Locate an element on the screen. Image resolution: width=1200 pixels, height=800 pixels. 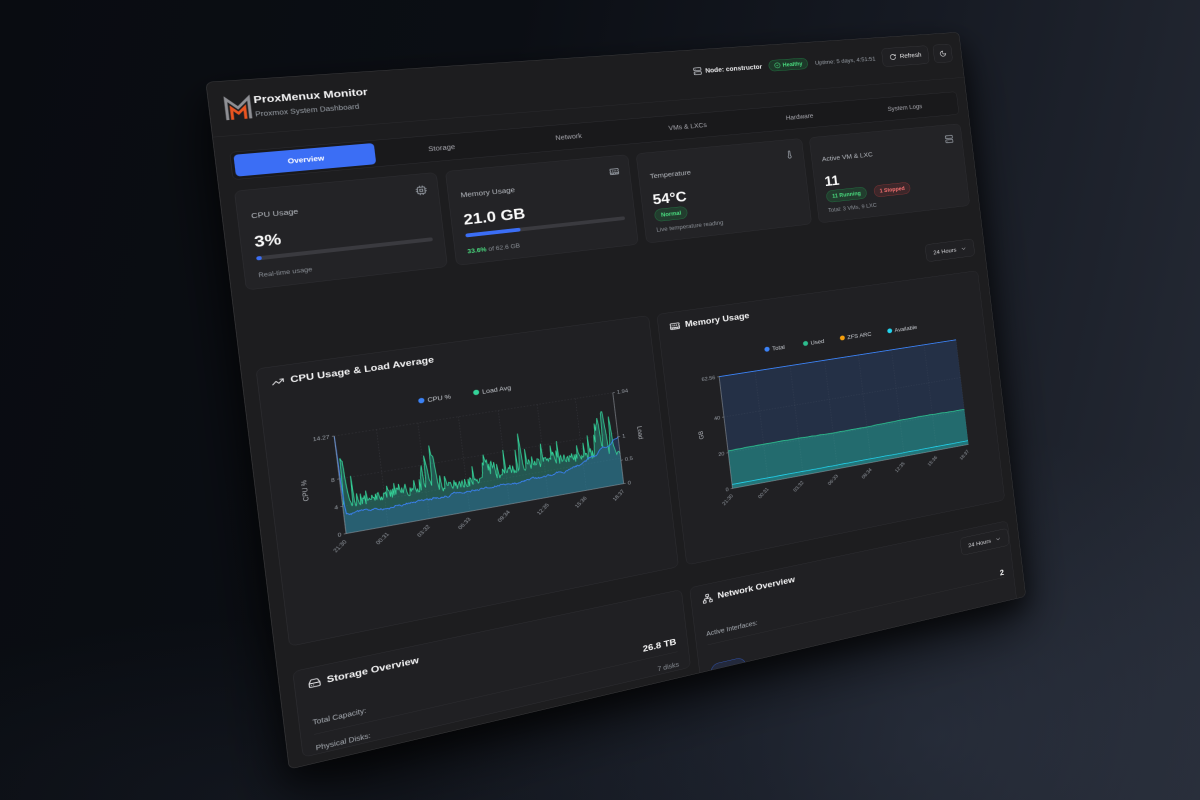
svg-text: GB is located at coordinates (701, 435).